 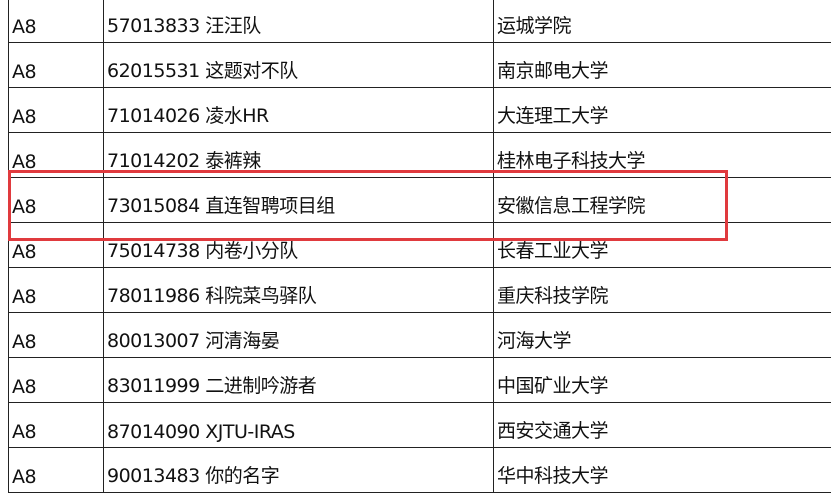 I want to click on school-cell: 河海大学, so click(x=662, y=335).